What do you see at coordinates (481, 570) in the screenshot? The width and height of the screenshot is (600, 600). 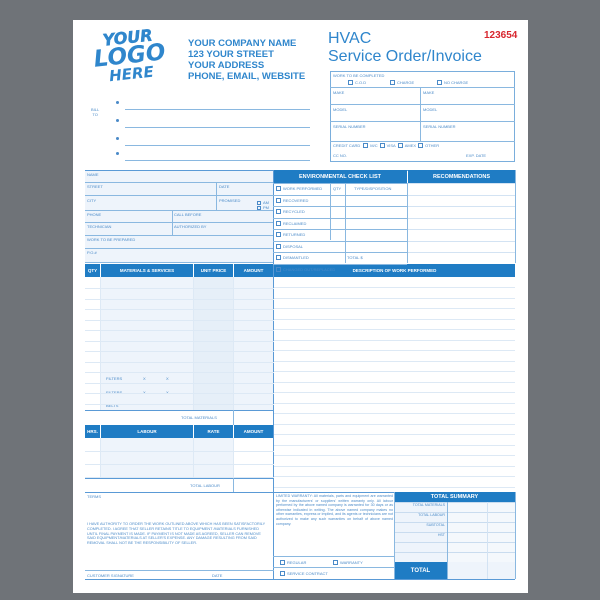 I see `total-value` at bounding box center [481, 570].